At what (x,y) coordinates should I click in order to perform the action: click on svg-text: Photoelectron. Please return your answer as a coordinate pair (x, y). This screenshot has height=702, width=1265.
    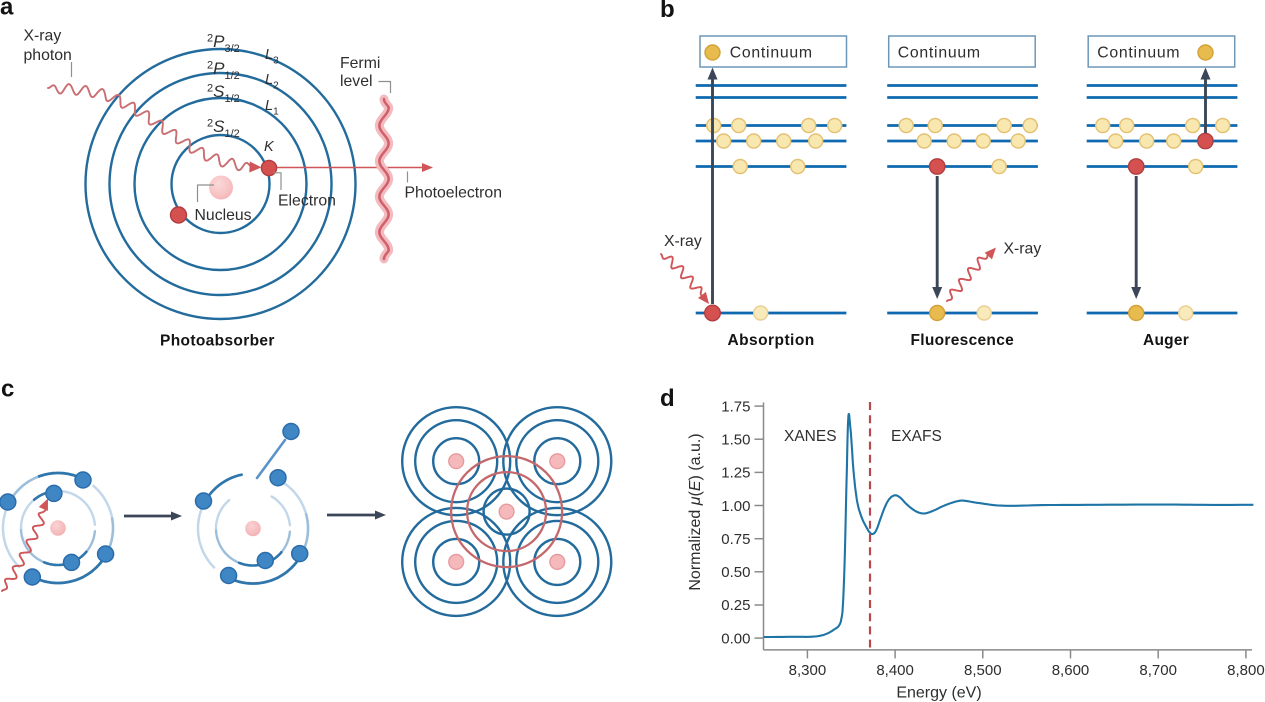
    Looking at the image, I should click on (453, 193).